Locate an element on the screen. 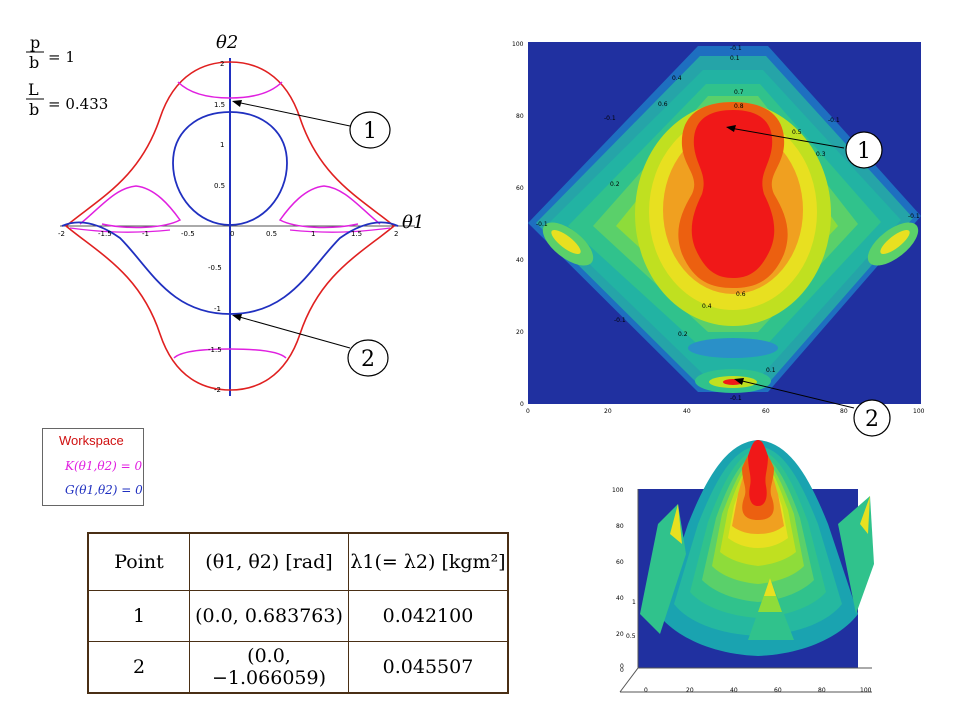 The height and width of the screenshot is (720, 960). svg-text: 0.8 is located at coordinates (739, 106).